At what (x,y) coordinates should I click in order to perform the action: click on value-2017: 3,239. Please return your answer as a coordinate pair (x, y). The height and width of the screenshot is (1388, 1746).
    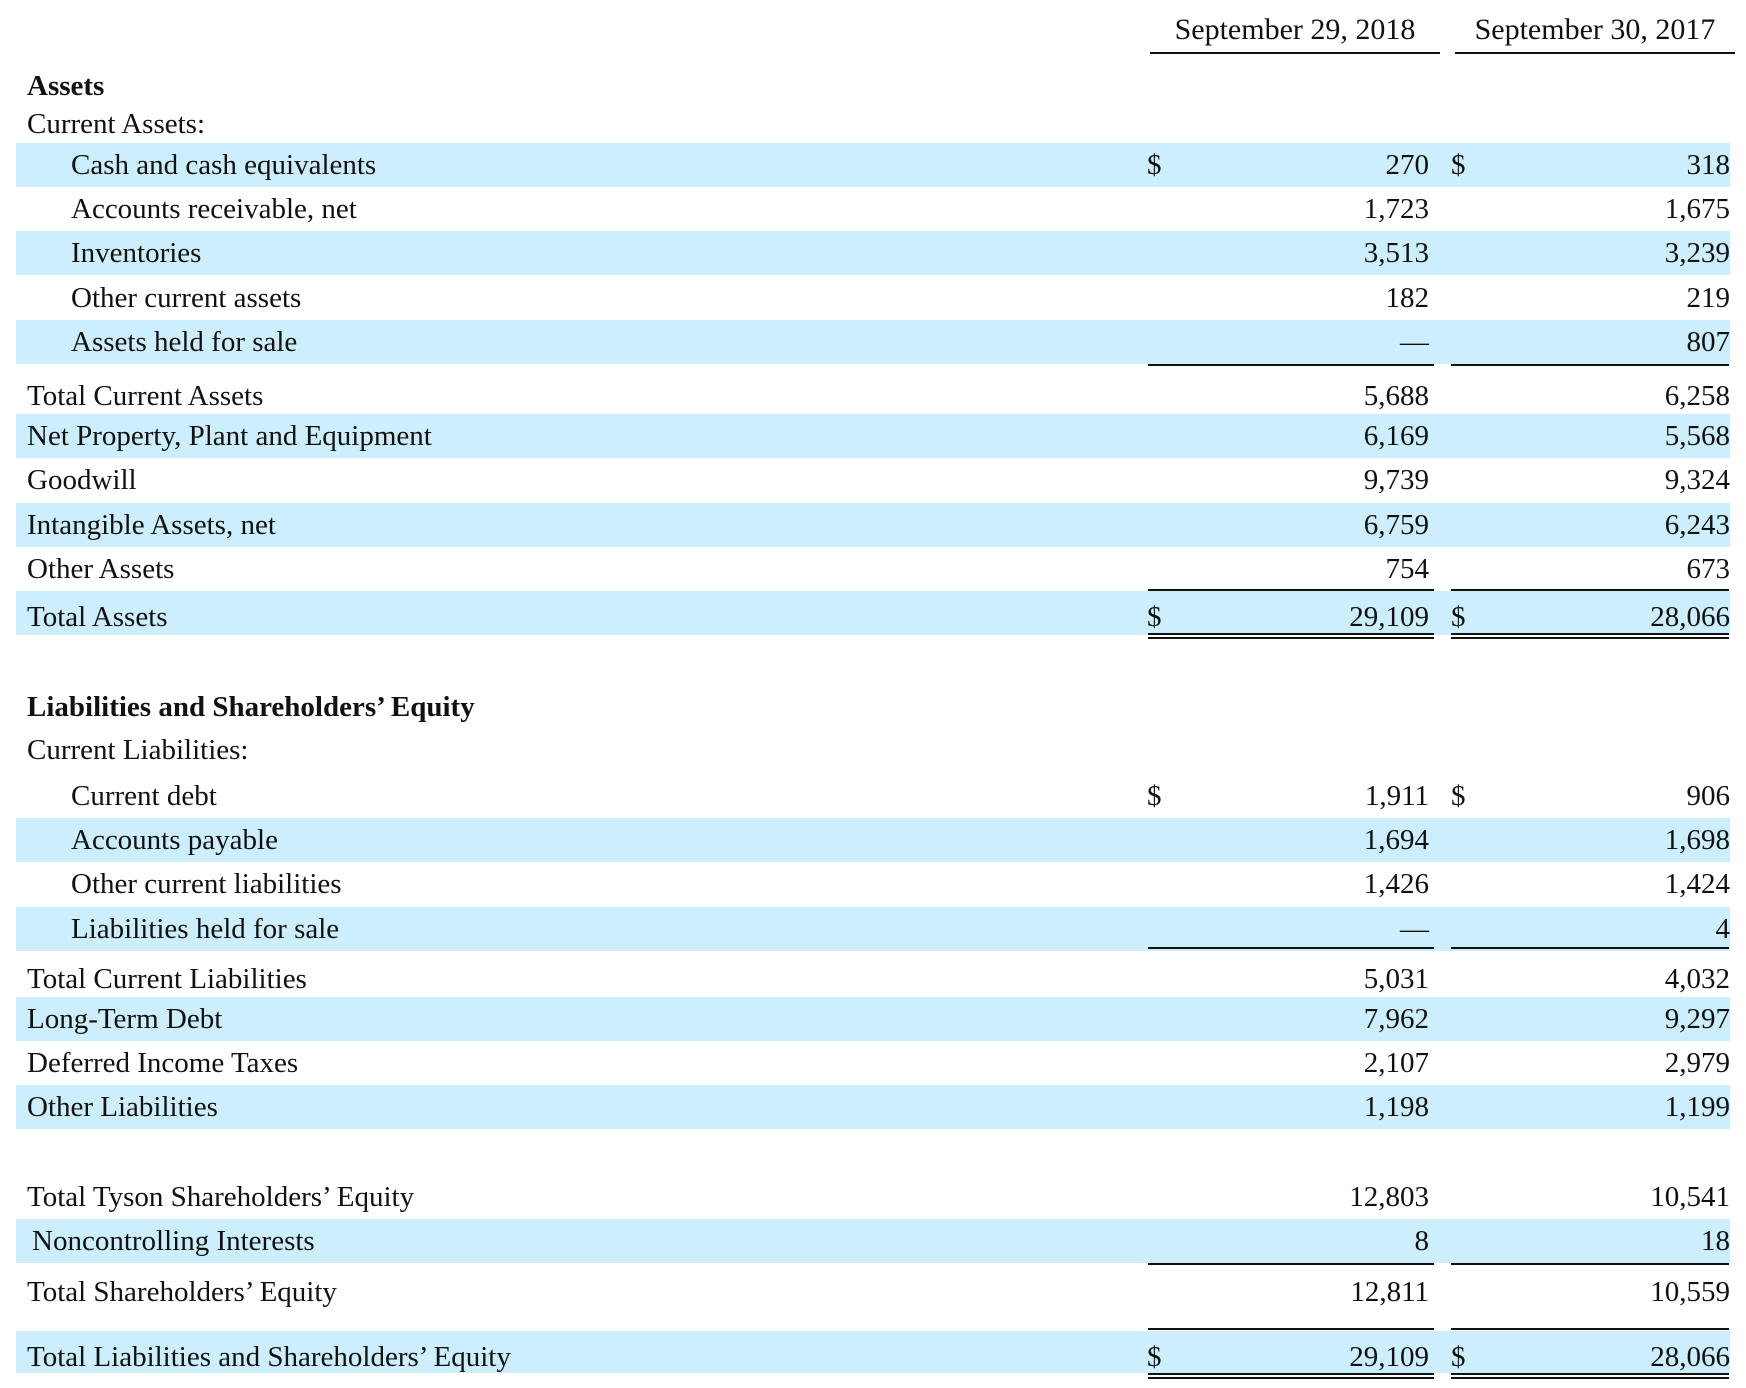
    Looking at the image, I should click on (1697, 253).